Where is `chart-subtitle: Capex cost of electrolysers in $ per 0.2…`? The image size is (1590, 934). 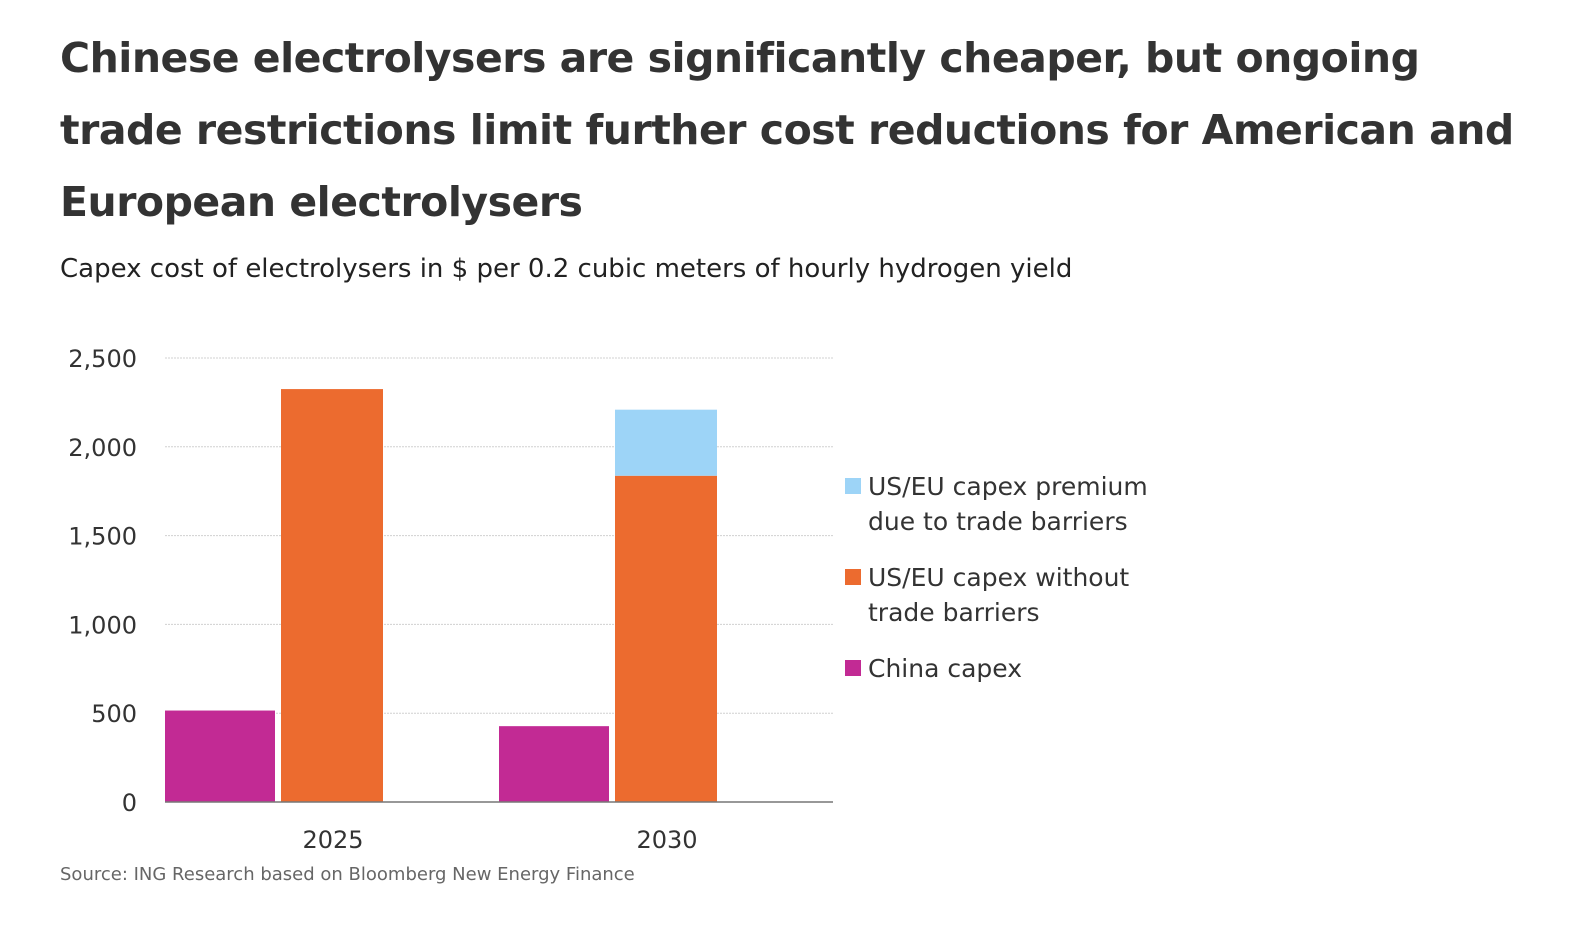 chart-subtitle: Capex cost of electrolysers in $ per 0.2… is located at coordinates (566, 269).